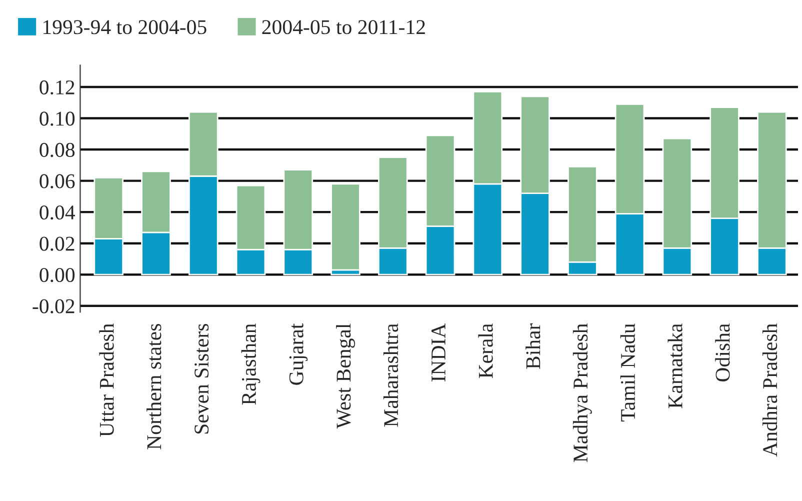 The width and height of the screenshot is (802, 501). I want to click on y-tick-label: 0.00, so click(57, 275).